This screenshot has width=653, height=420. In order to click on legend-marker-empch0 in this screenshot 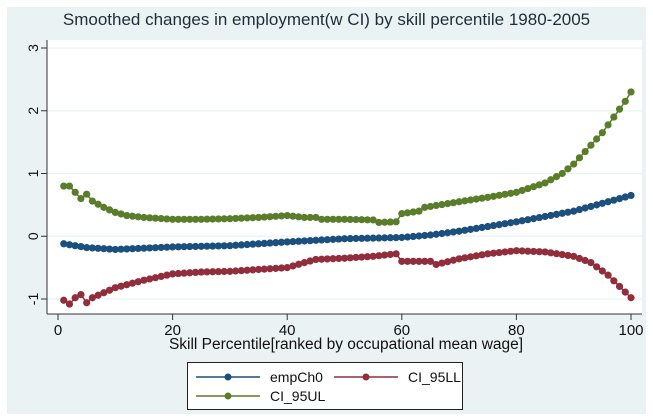, I will do `click(228, 377)`.